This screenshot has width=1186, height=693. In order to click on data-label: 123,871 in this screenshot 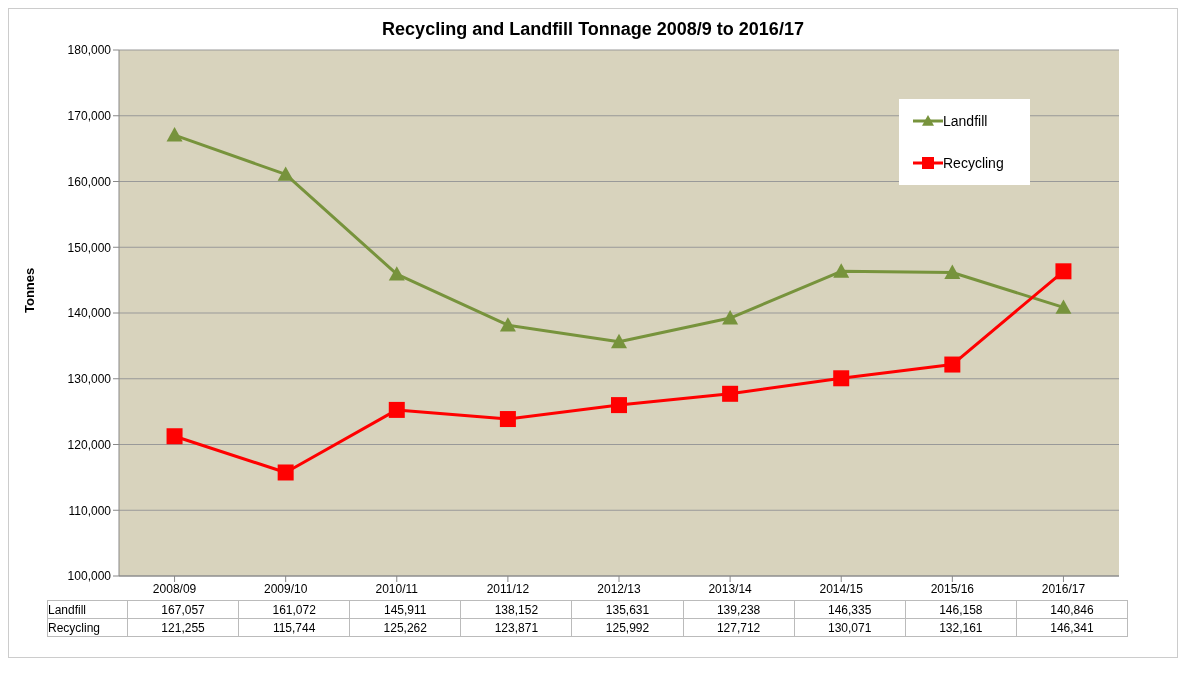, I will do `click(516, 627)`.